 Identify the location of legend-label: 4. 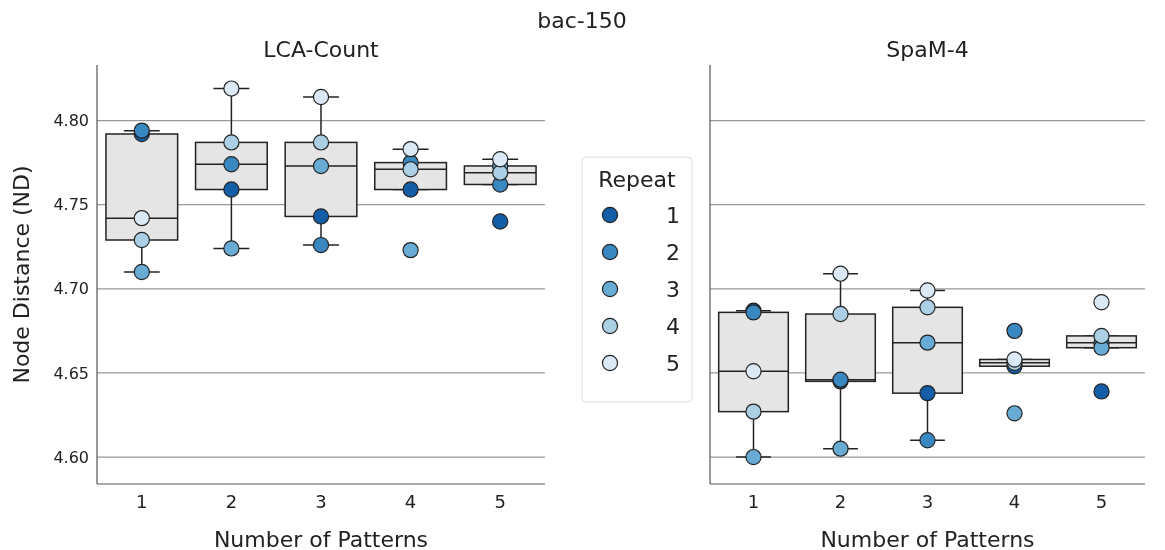
(673, 326).